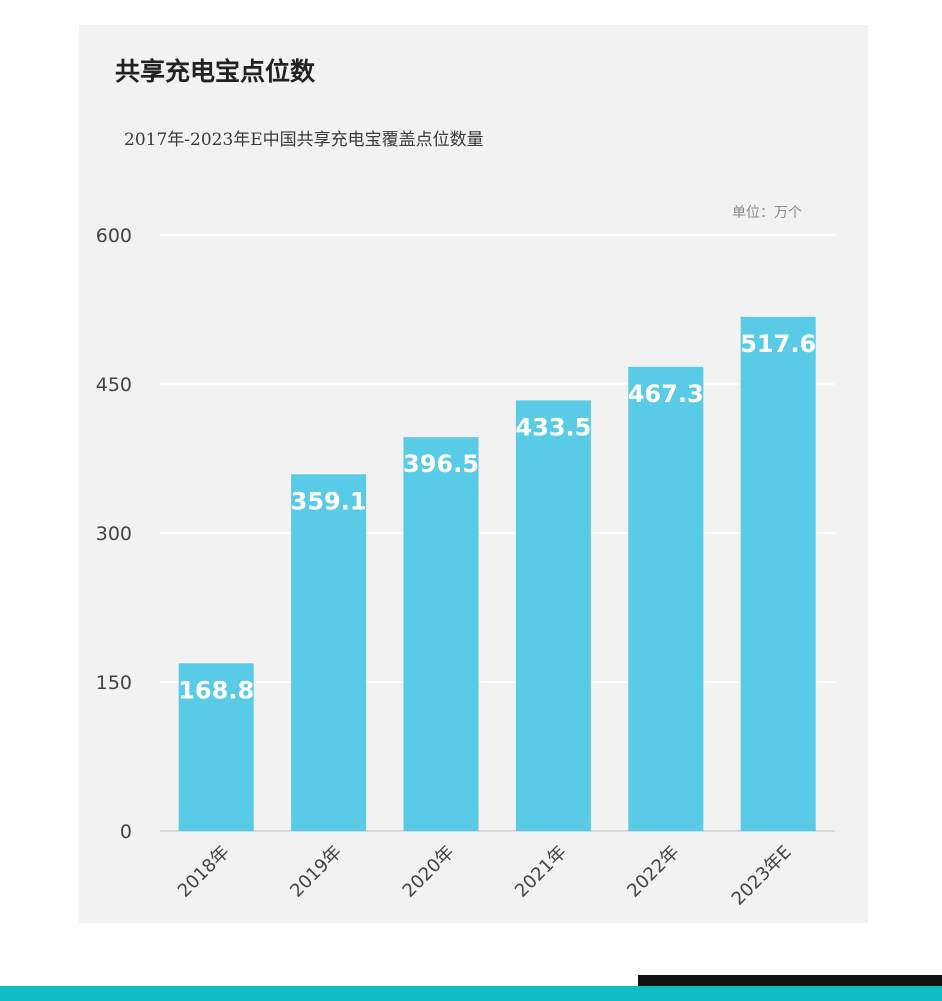  Describe the element at coordinates (778, 344) in the screenshot. I see `data-label: 517.6` at that location.